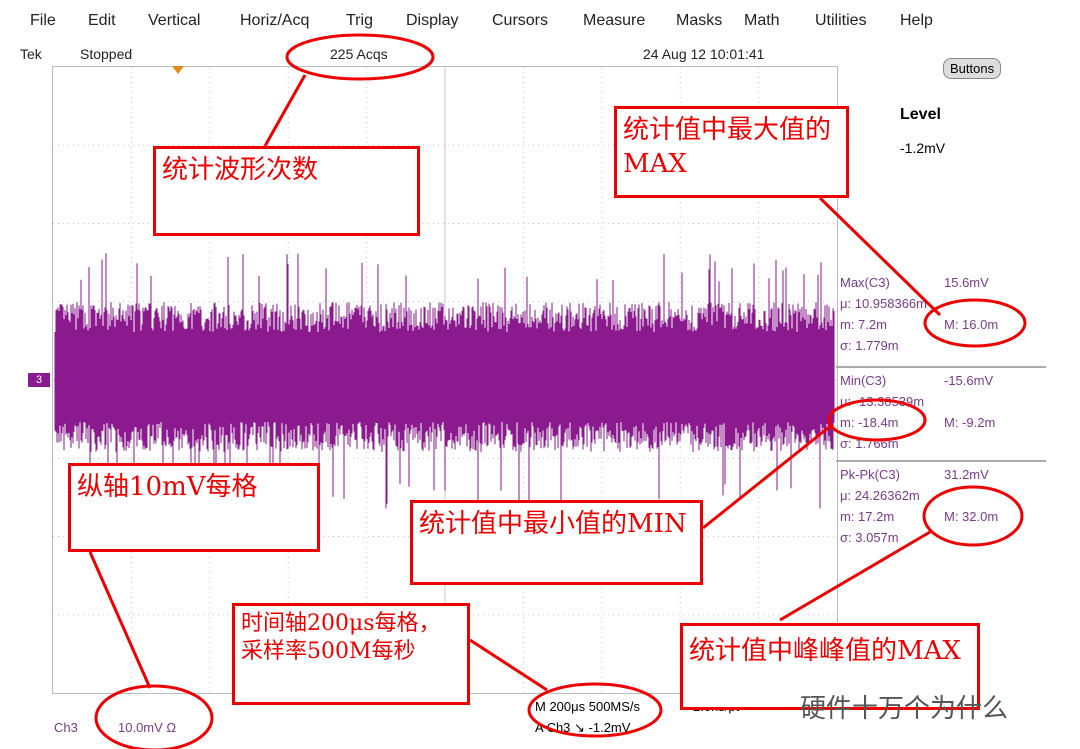 The width and height of the screenshot is (1080, 749). I want to click on meas-sigma: σ: 3.057m, so click(869, 537).